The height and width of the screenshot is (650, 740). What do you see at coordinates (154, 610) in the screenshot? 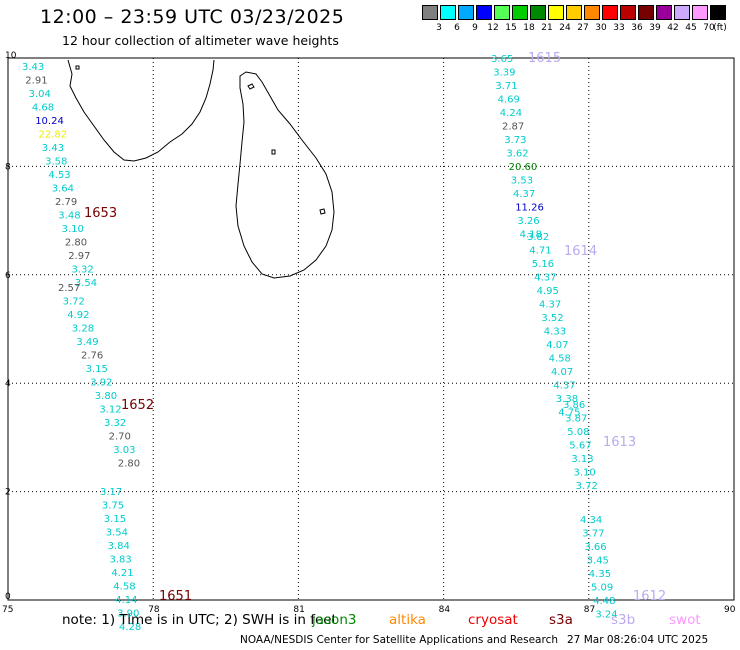
I see `x-tick-label: 78` at bounding box center [154, 610].